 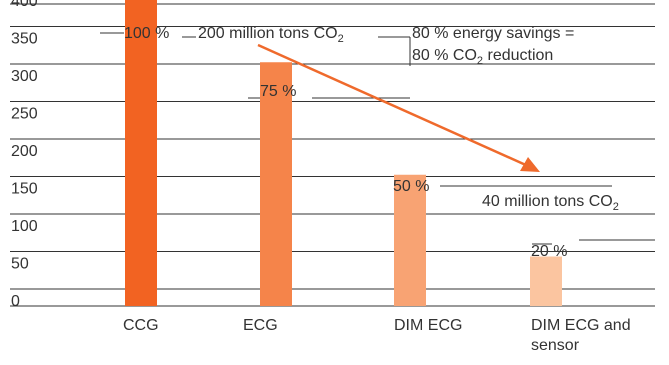 I want to click on annotation-bottom-amount: 40 million tons CO2, so click(x=550, y=203).